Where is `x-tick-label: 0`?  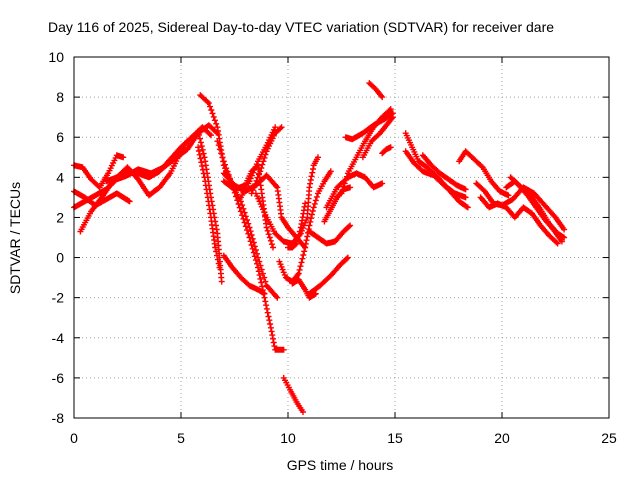
x-tick-label: 0 is located at coordinates (74, 438).